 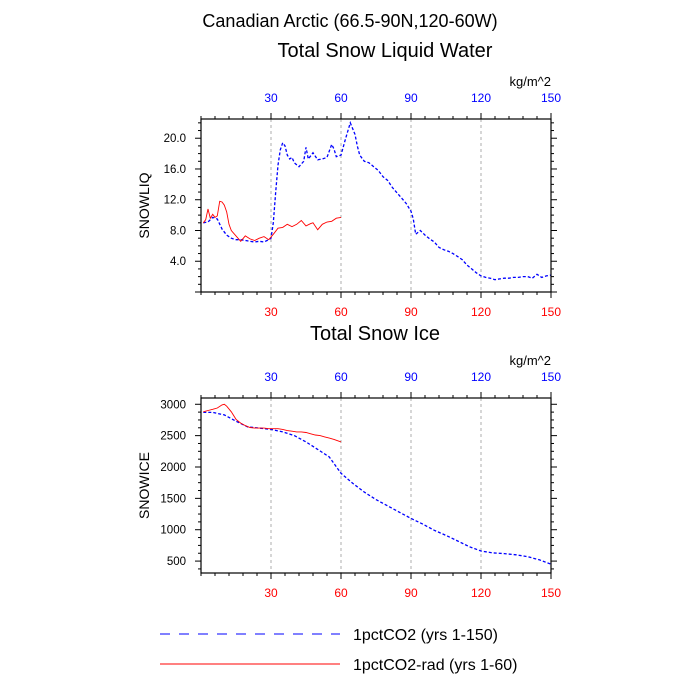 What do you see at coordinates (425, 635) in the screenshot?
I see `legend-label: 1pctCO2 (yrs 1-150)` at bounding box center [425, 635].